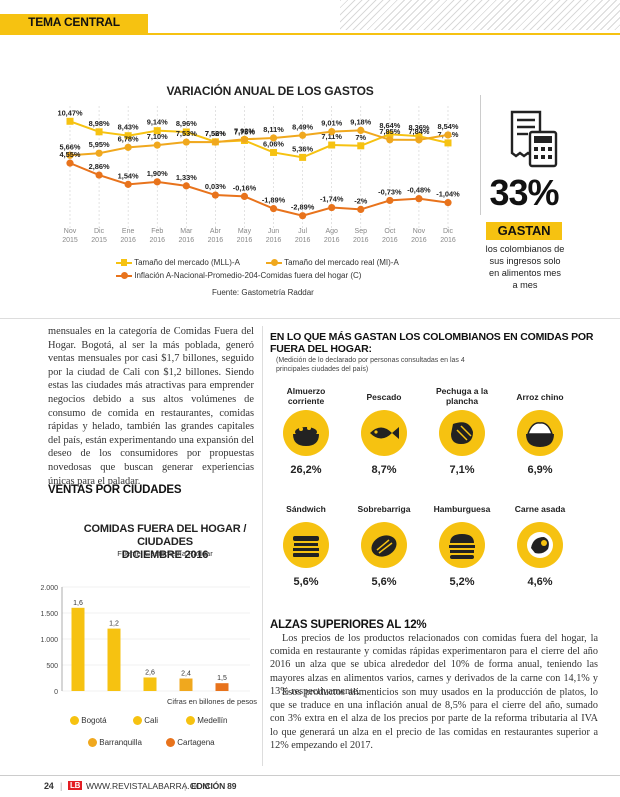  I want to click on section-tag: TEMA CENTRAL, so click(74, 22).